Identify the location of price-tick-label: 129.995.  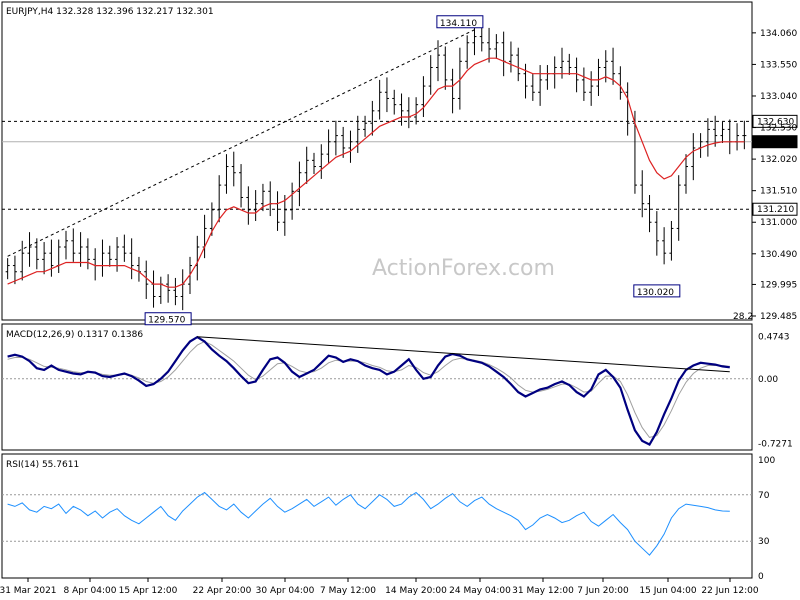
(778, 285).